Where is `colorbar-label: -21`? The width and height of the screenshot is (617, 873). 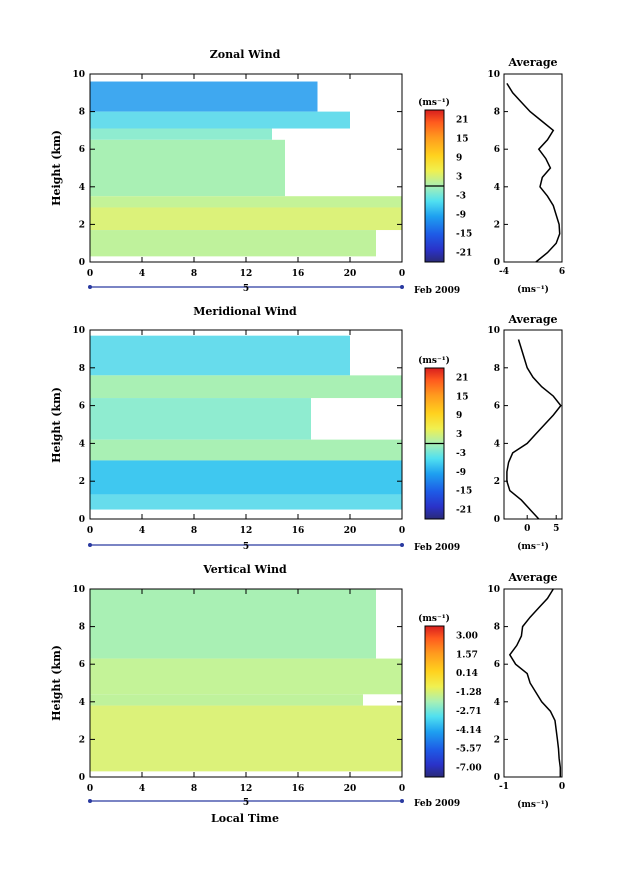 colorbar-label: -21 is located at coordinates (464, 511).